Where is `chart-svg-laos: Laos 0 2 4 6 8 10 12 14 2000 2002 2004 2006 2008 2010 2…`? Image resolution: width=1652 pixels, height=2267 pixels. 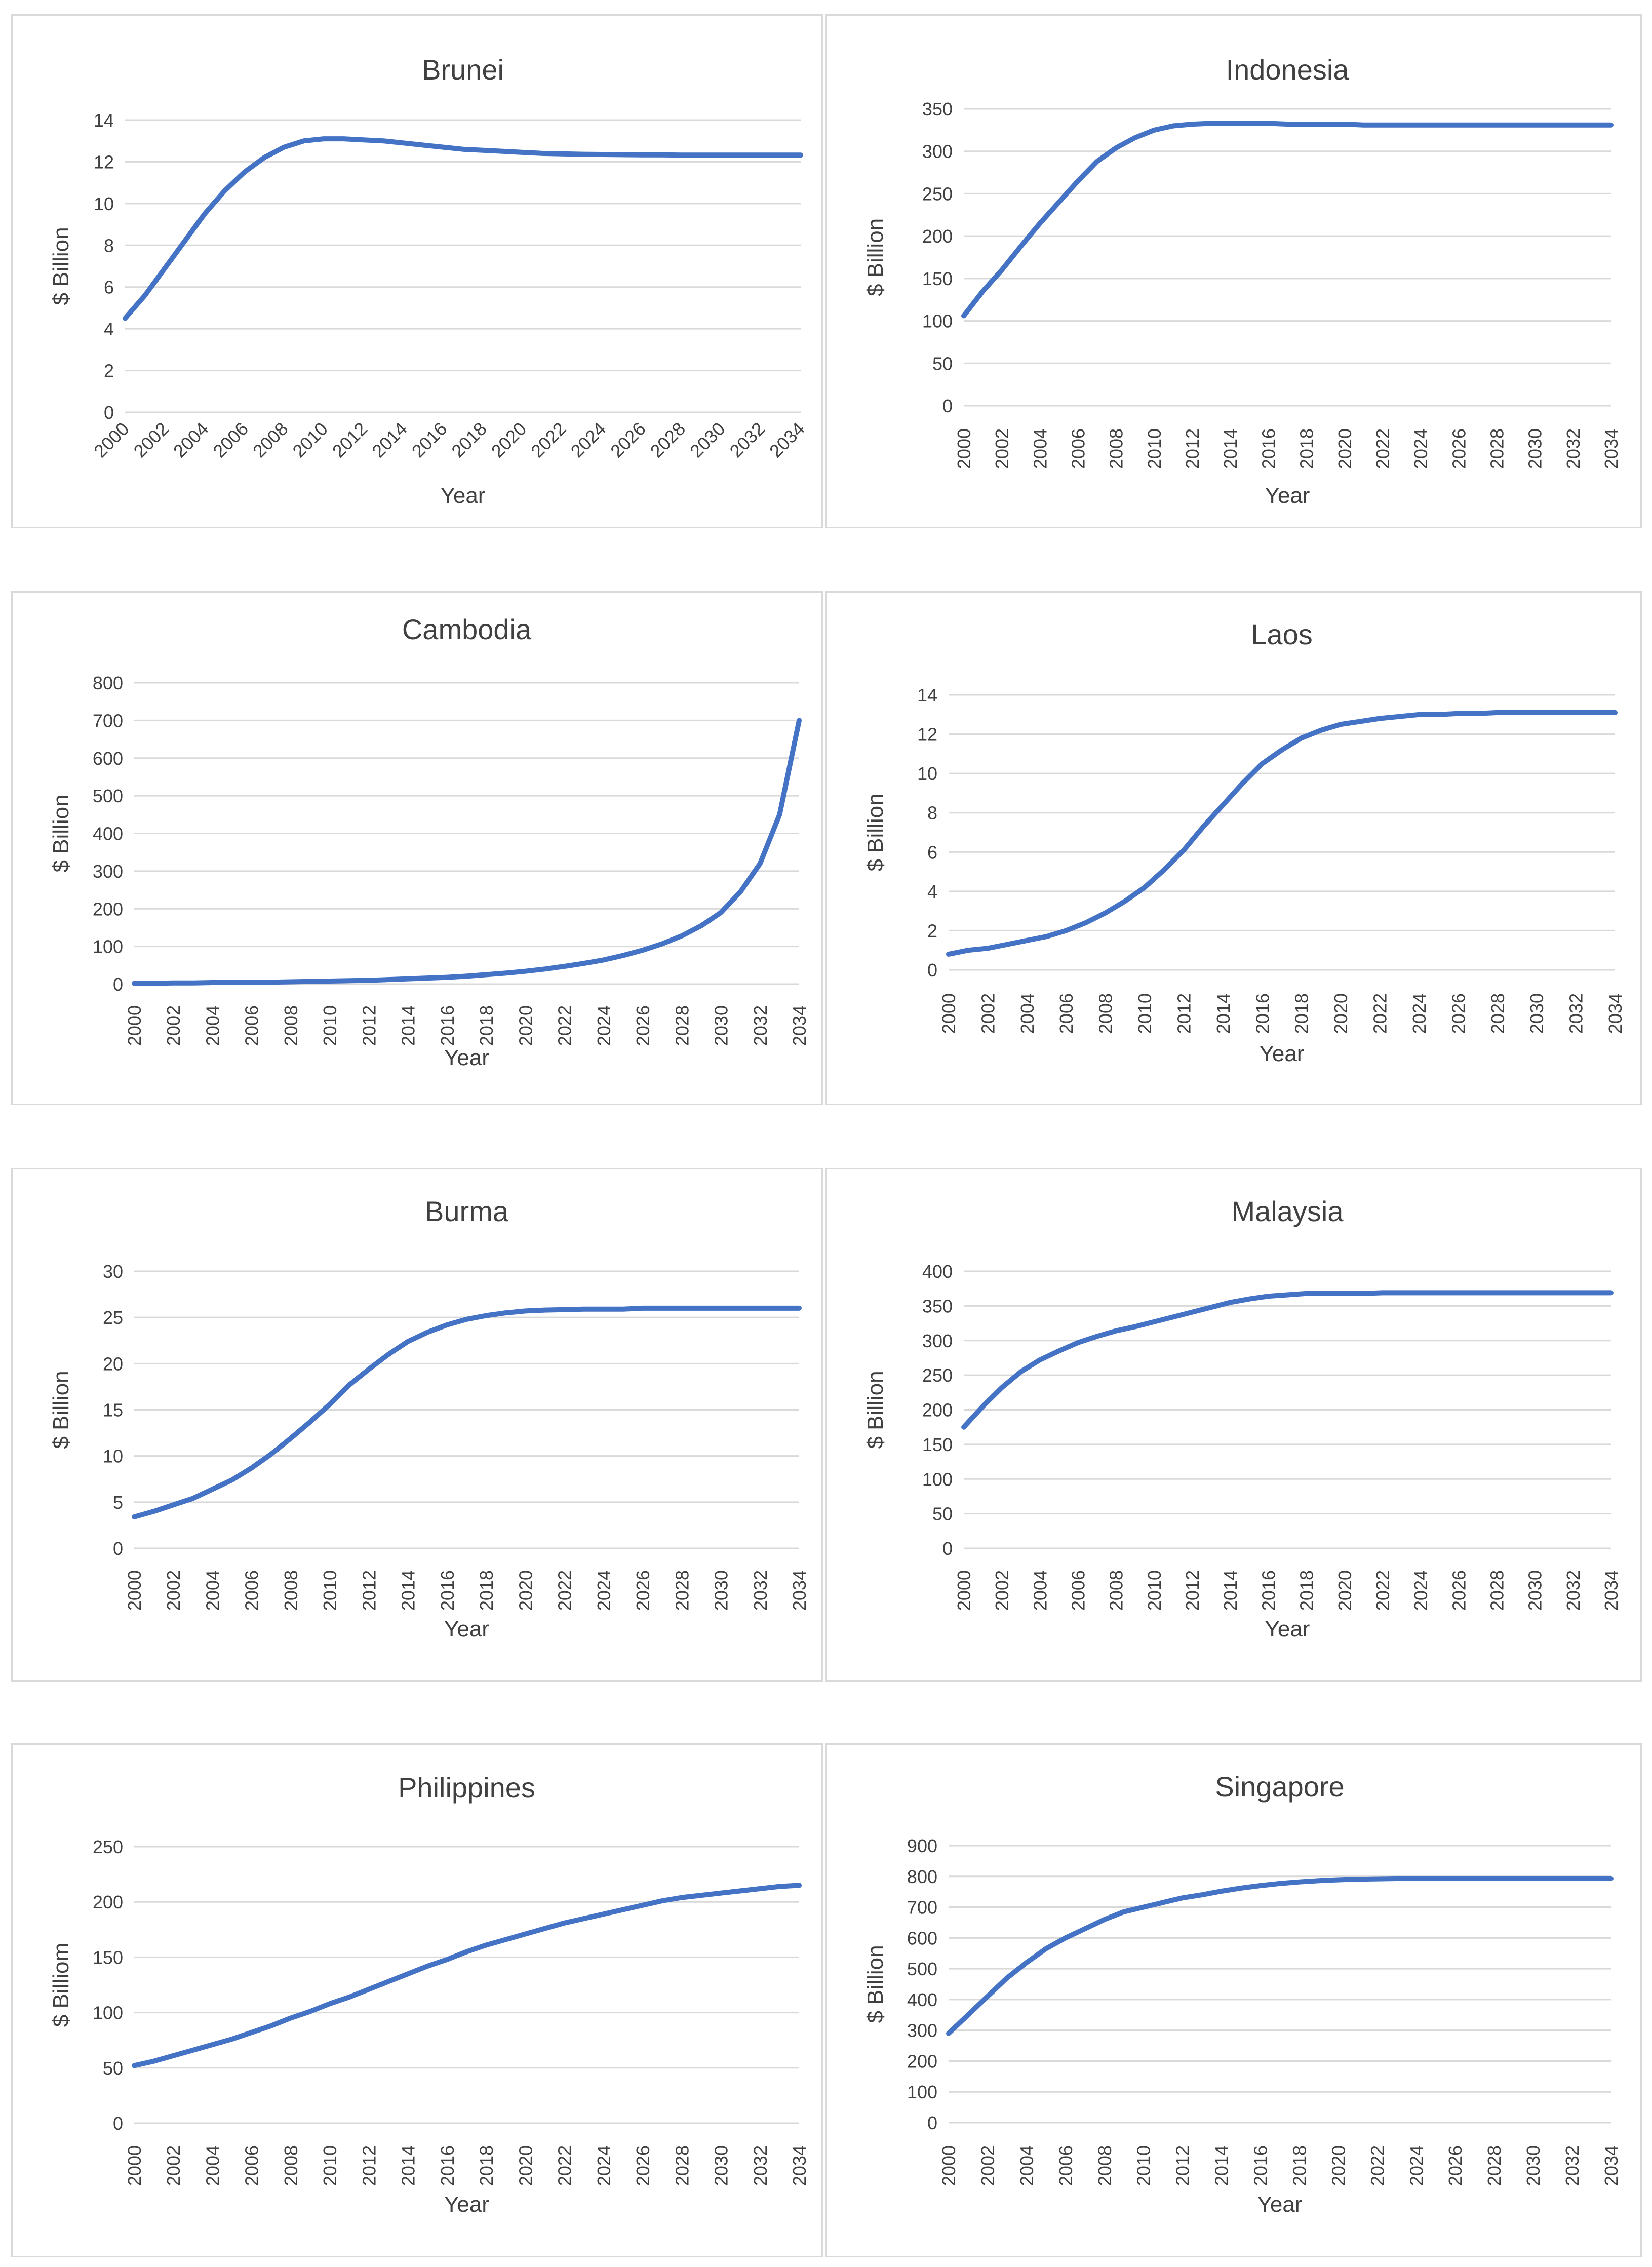
chart-svg-laos: Laos 0 2 4 6 8 10 12 14 2000 2002 2004 2006 2008 2010 2… is located at coordinates (1244, 842).